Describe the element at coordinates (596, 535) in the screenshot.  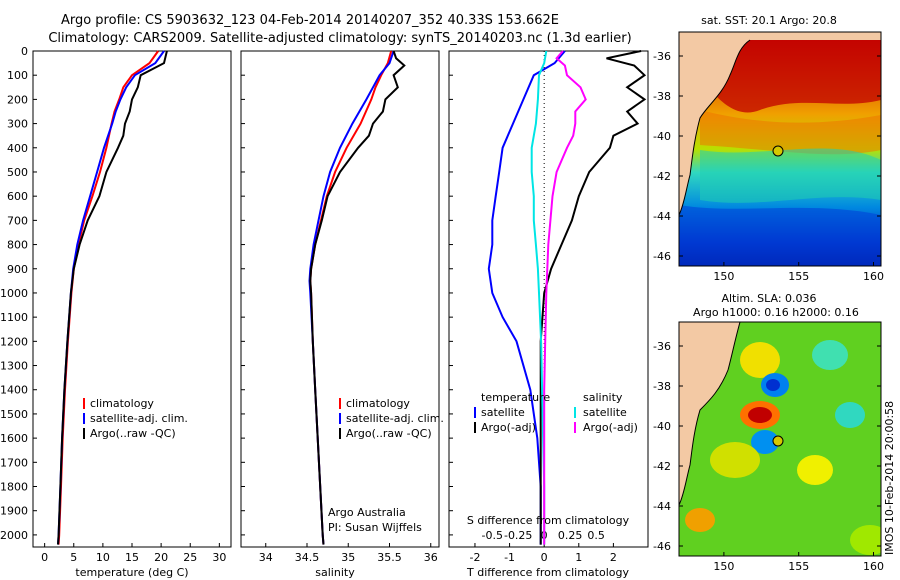
I see `s-tick-label: 0.5` at that location.